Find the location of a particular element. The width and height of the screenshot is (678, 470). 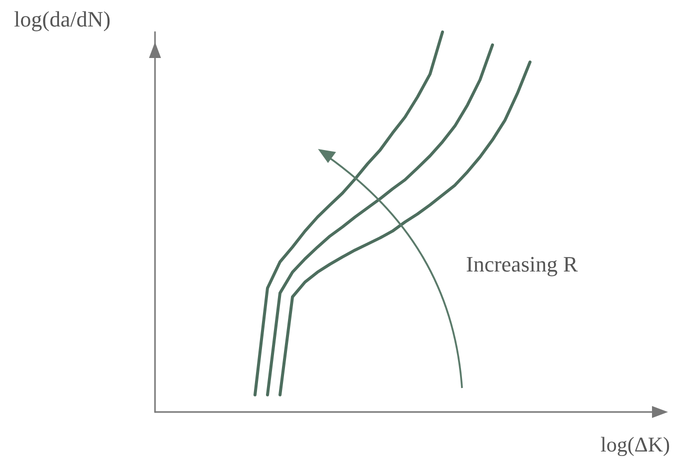

annotation: Increasing R is located at coordinates (522, 264).